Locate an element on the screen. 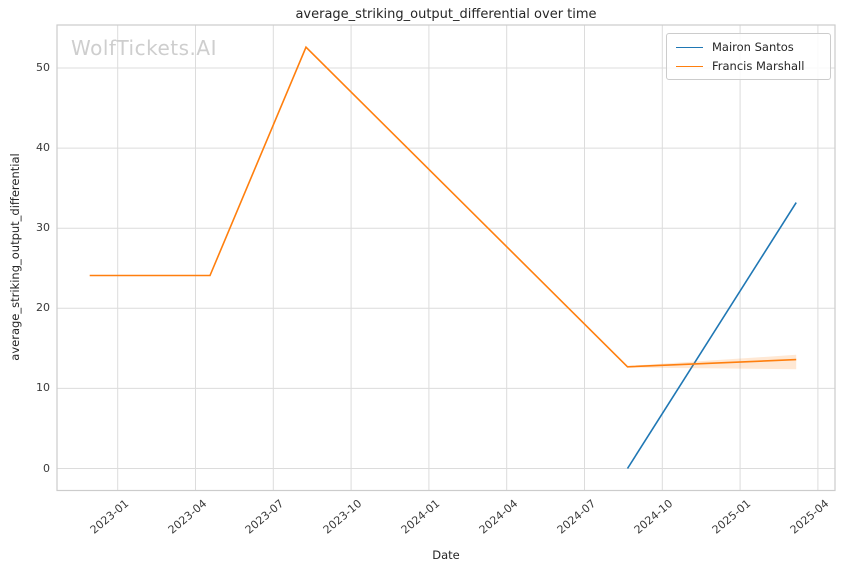  legend: Mairon Santos Francis Marshall is located at coordinates (748, 56).